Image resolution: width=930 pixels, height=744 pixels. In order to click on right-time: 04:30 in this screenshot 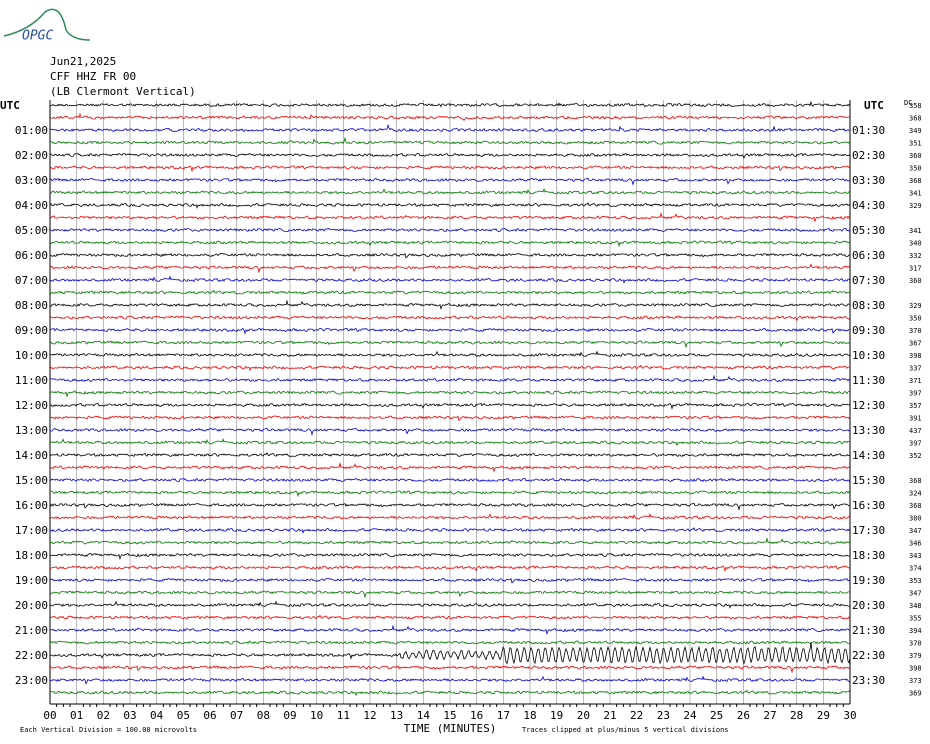, I will do `click(868, 205)`.